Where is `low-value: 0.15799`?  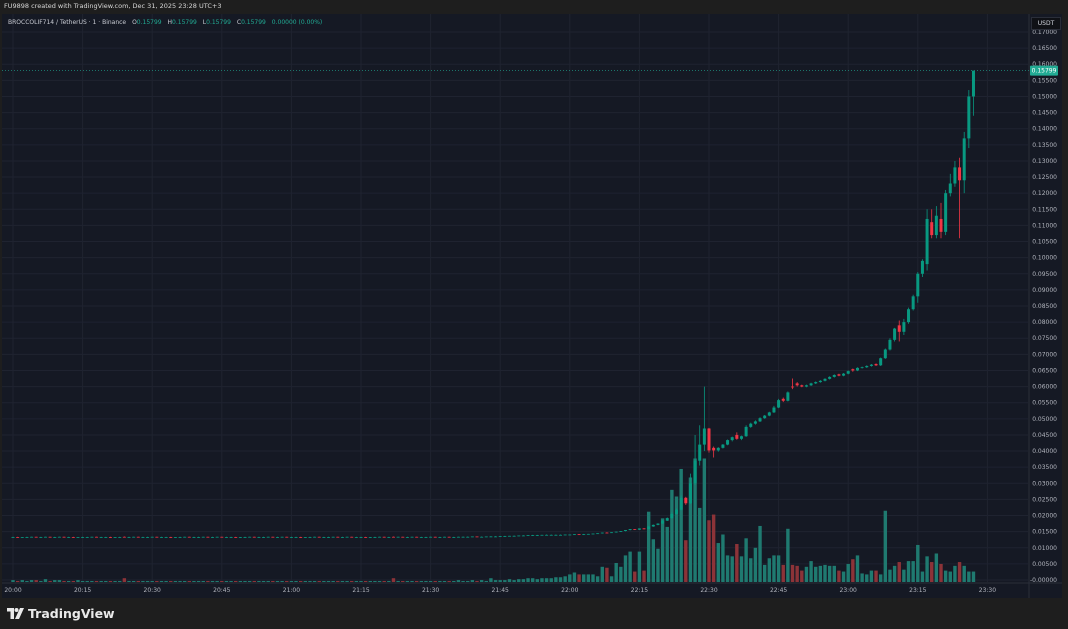 low-value: 0.15799 is located at coordinates (218, 22).